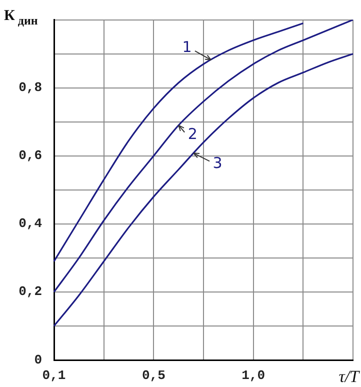 The height and width of the screenshot is (387, 361). I want to click on x-tick-label: 0,5, so click(154, 376).